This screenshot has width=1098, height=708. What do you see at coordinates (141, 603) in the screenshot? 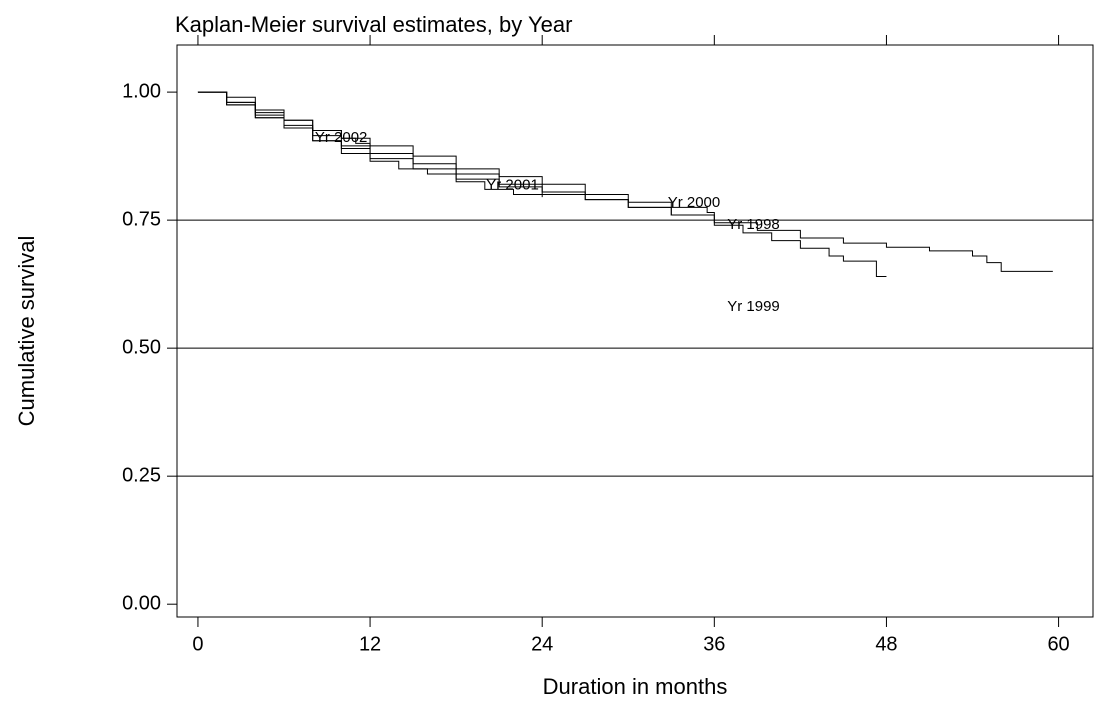
I see `y-tick-label: 0.00` at bounding box center [141, 603].